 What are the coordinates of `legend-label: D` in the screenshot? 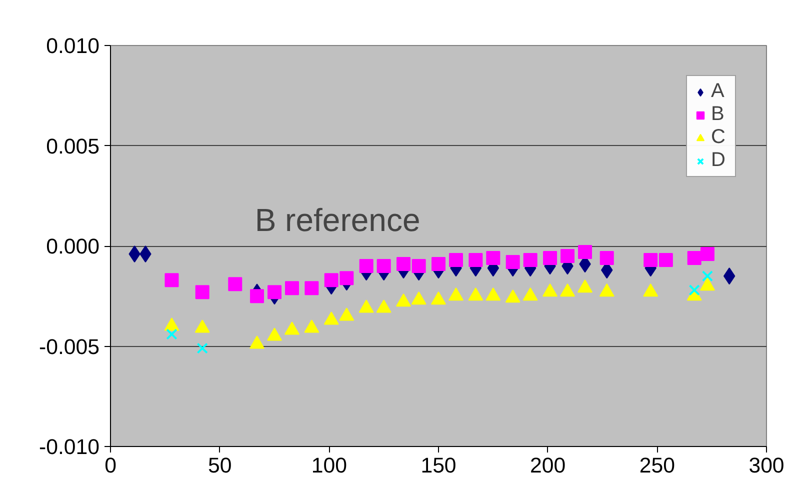 It's located at (718, 160).